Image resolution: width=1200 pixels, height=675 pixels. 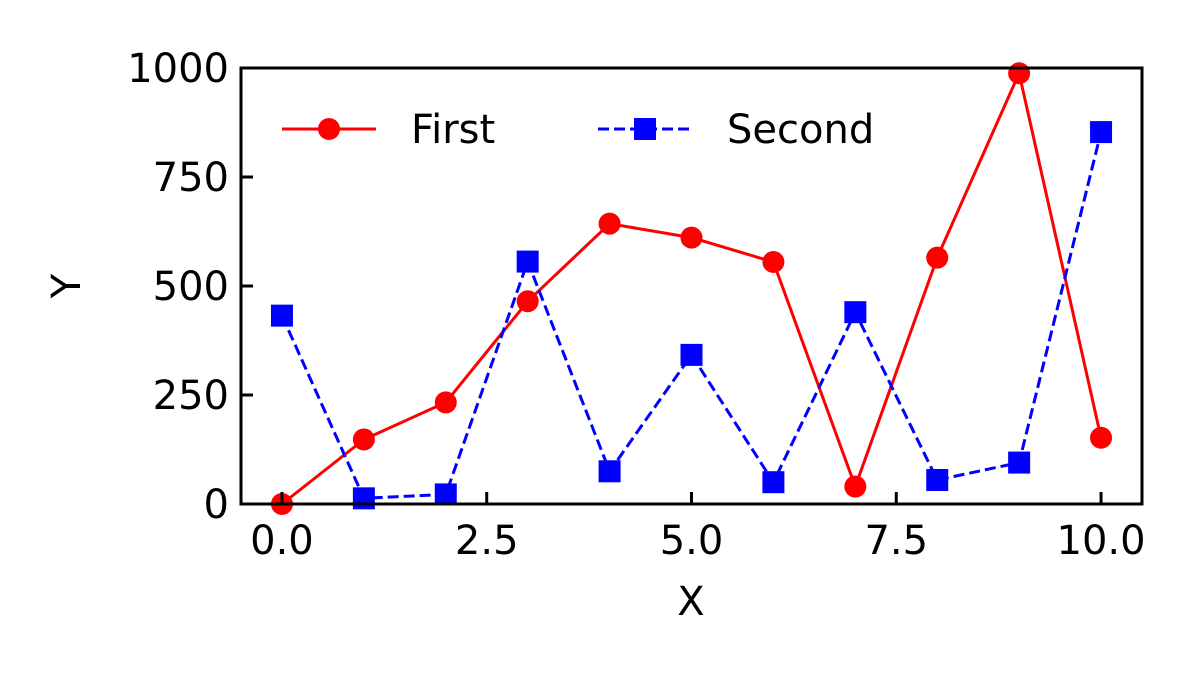 I want to click on x-tick-label: 7.5, so click(x=896, y=541).